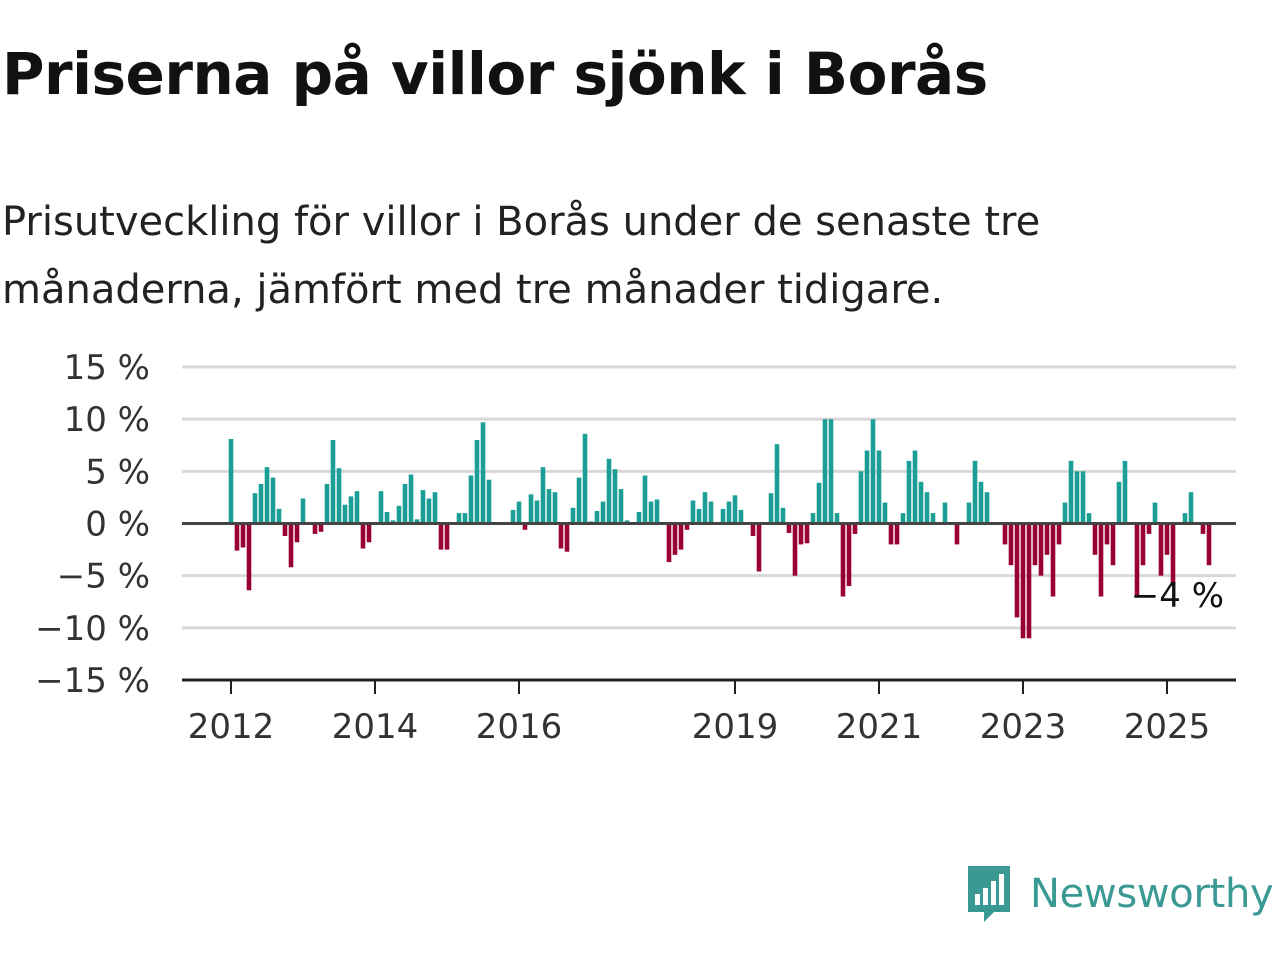 The image size is (1280, 960). What do you see at coordinates (1177, 596) in the screenshot?
I see `last-value-label: −4 %` at bounding box center [1177, 596].